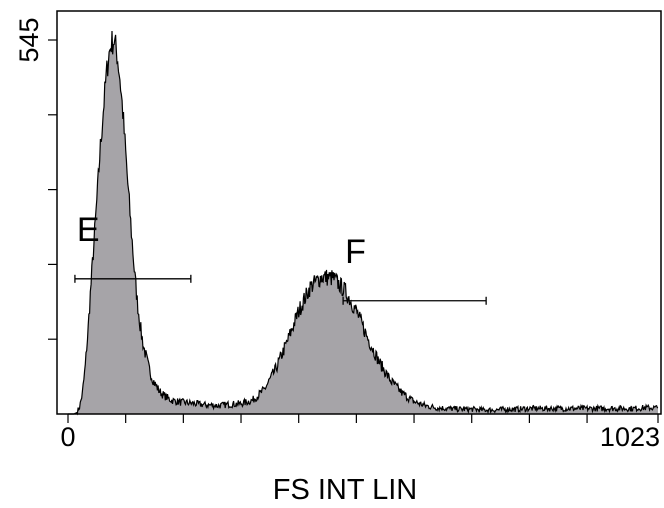 This screenshot has width=664, height=508. What do you see at coordinates (280, 258) in the screenshot?
I see `gates: EF` at bounding box center [280, 258].